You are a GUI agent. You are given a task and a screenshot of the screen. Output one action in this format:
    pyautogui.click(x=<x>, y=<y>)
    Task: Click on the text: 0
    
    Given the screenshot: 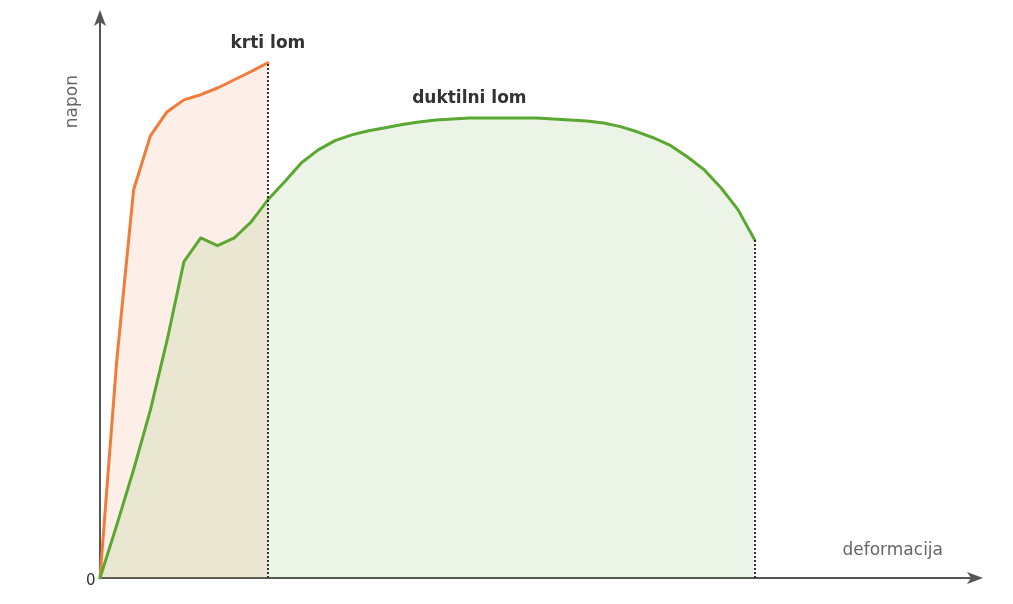 What is the action you would take?
    pyautogui.click(x=91, y=579)
    